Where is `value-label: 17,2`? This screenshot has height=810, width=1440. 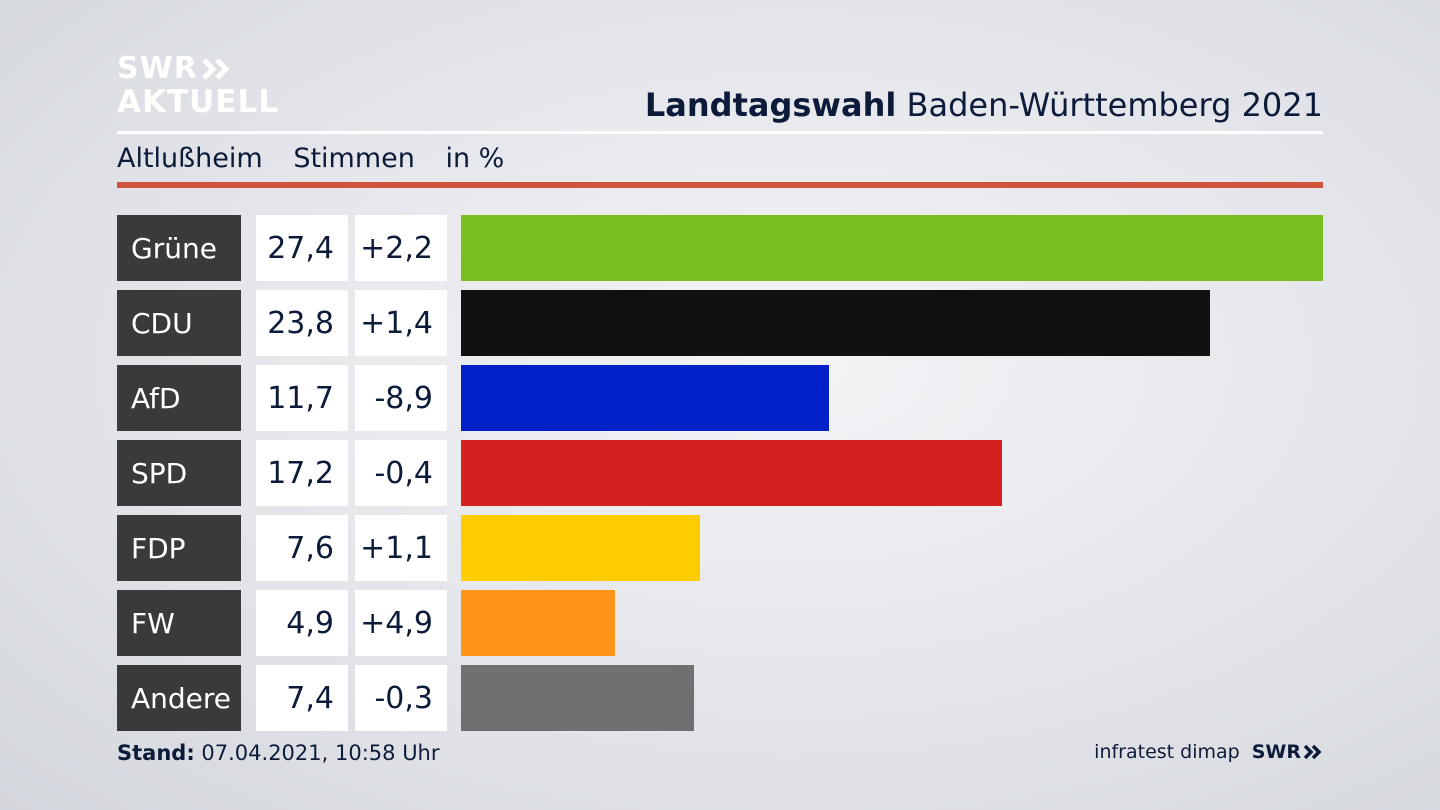 value-label: 17,2 is located at coordinates (302, 473).